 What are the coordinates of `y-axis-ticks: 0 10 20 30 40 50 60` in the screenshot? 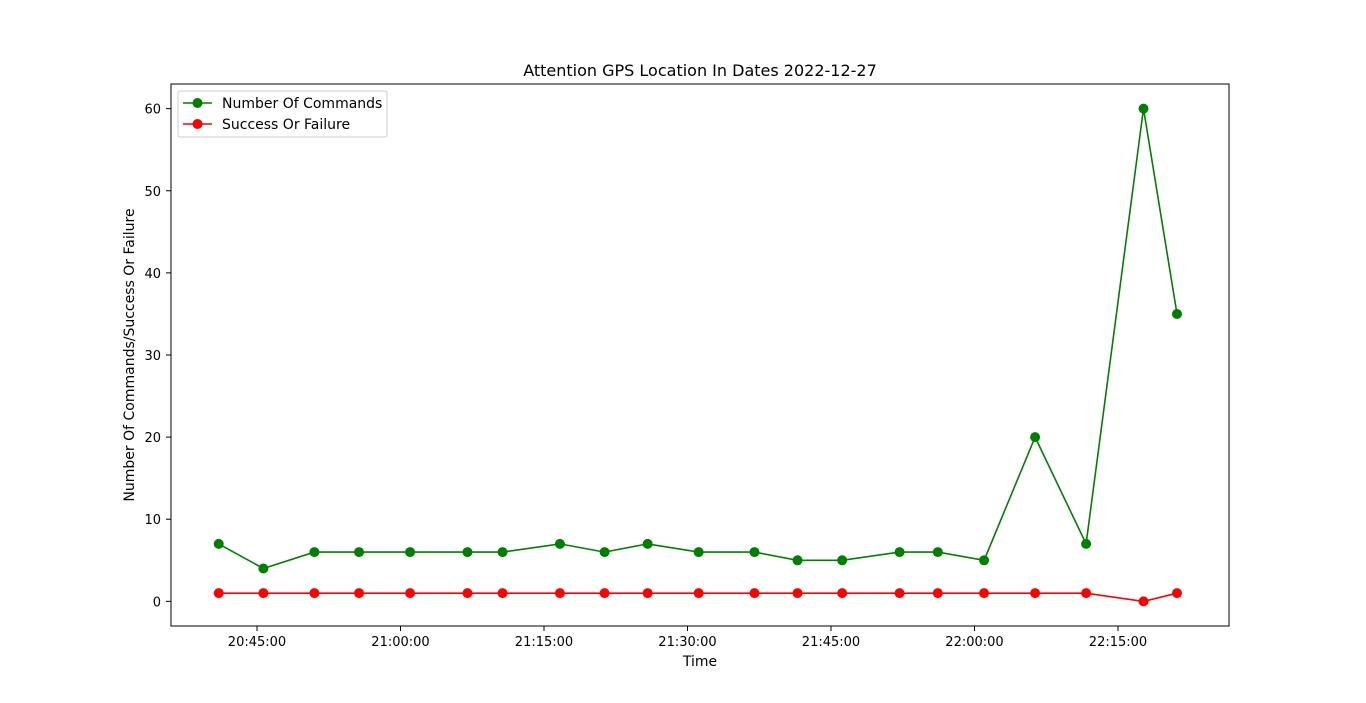 It's located at (157, 356).